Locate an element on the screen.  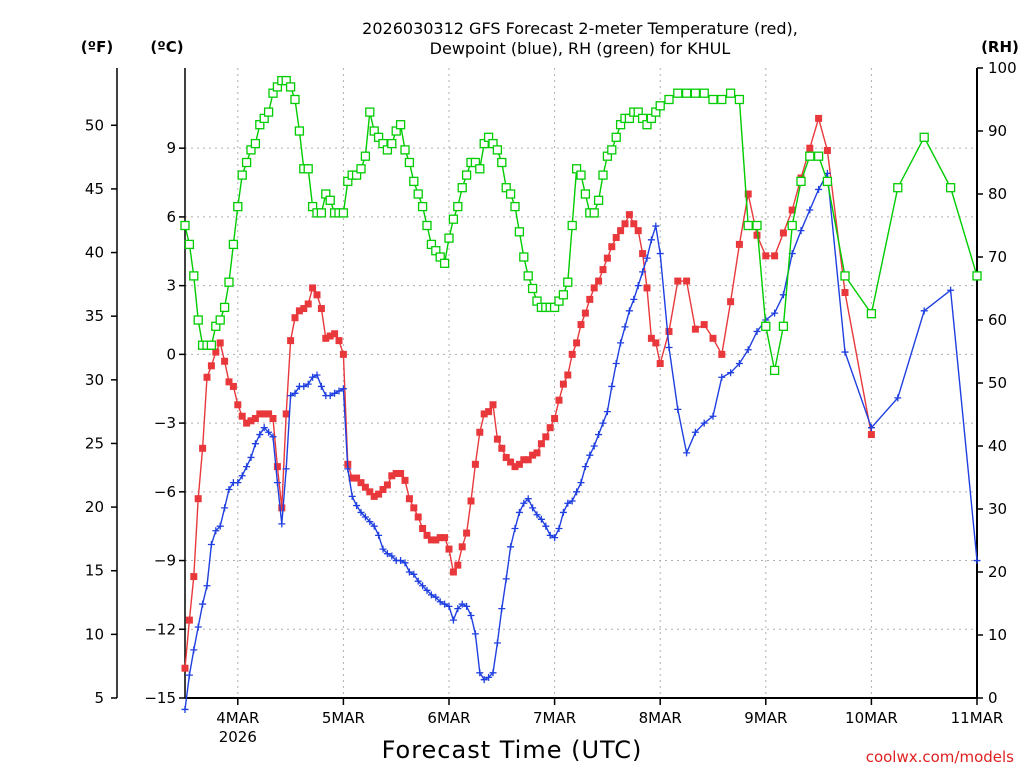
x-tick-label: 8MAR is located at coordinates (660, 718).